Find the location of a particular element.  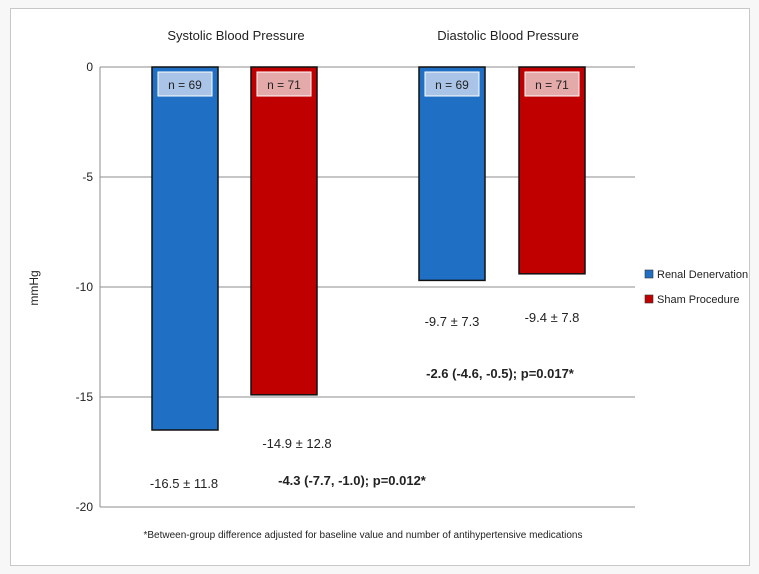

difference-label: -2.6 (-4.6, -0.5); p=0.017* is located at coordinates (500, 373).